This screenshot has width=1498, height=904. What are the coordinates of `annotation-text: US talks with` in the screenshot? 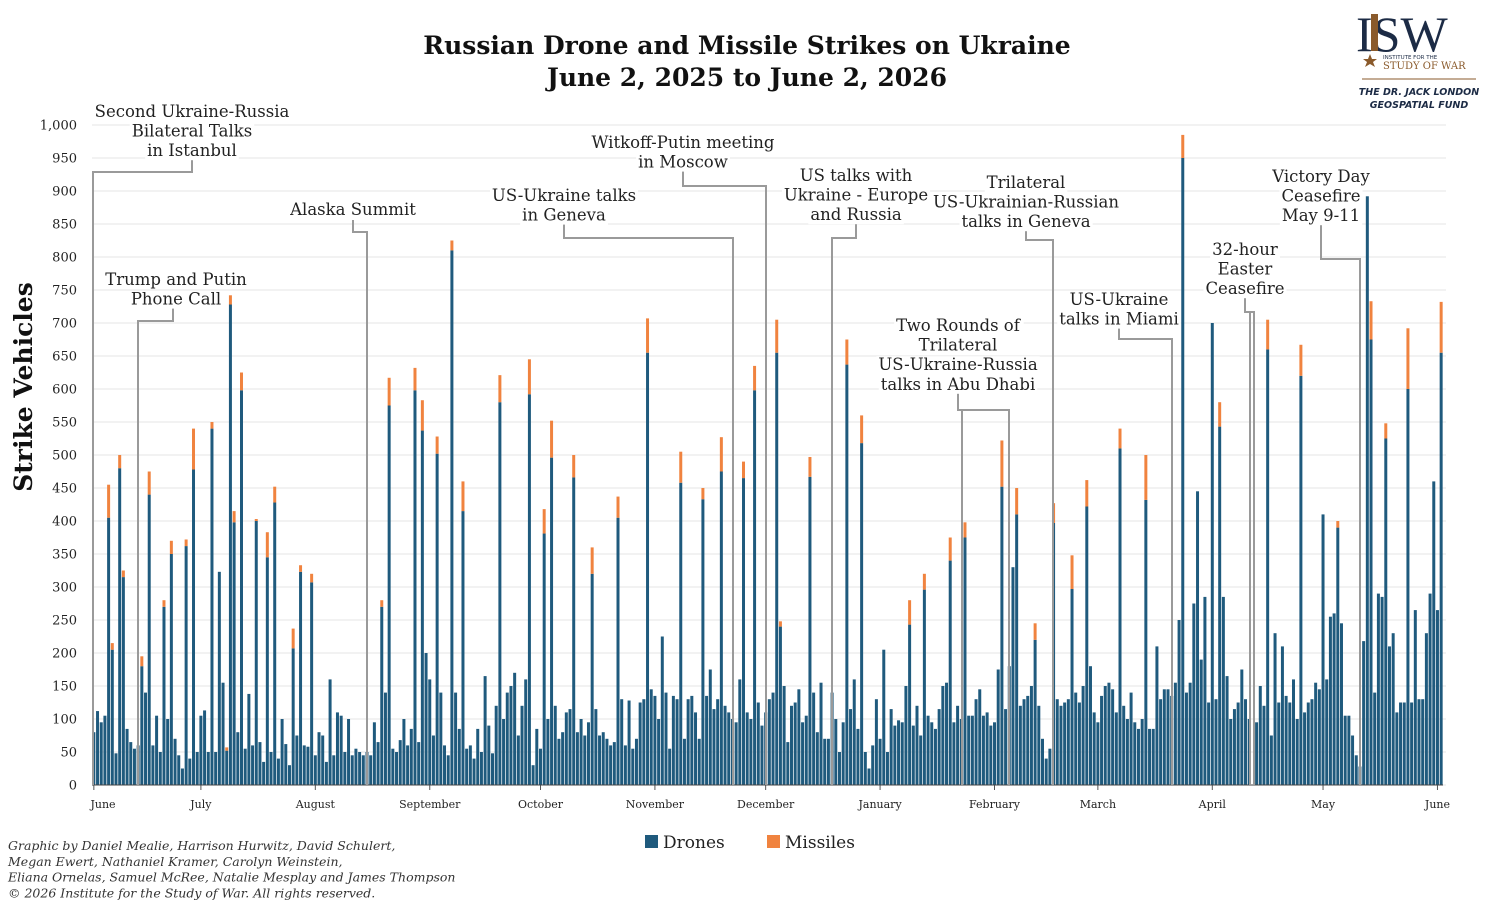 It's located at (856, 175).